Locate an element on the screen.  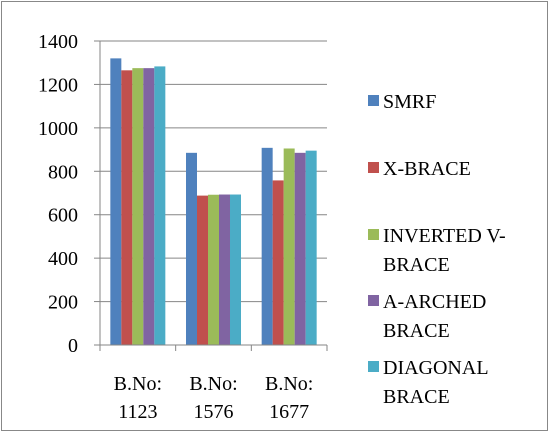
x-tick-label-line: 1576 is located at coordinates (214, 412).